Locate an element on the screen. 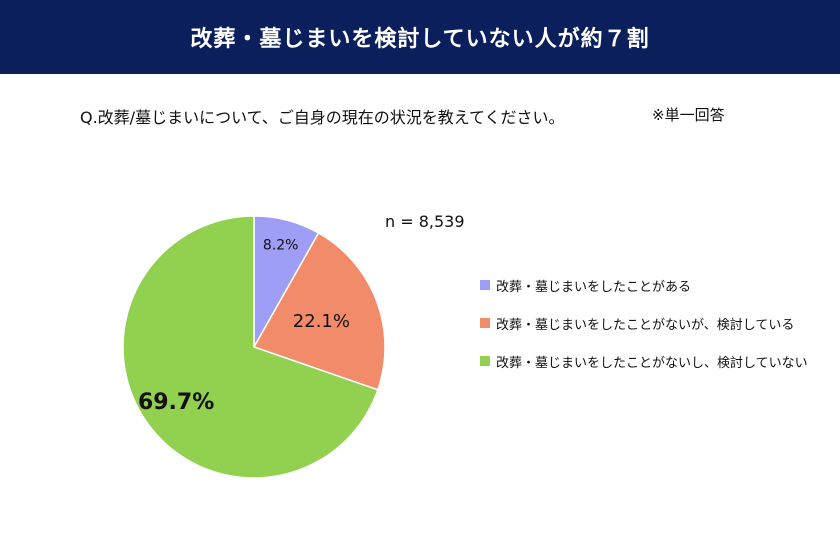 The image size is (840, 547). title-banner: 改葬・墓じまいを検討していない人が約７割 is located at coordinates (420, 37).